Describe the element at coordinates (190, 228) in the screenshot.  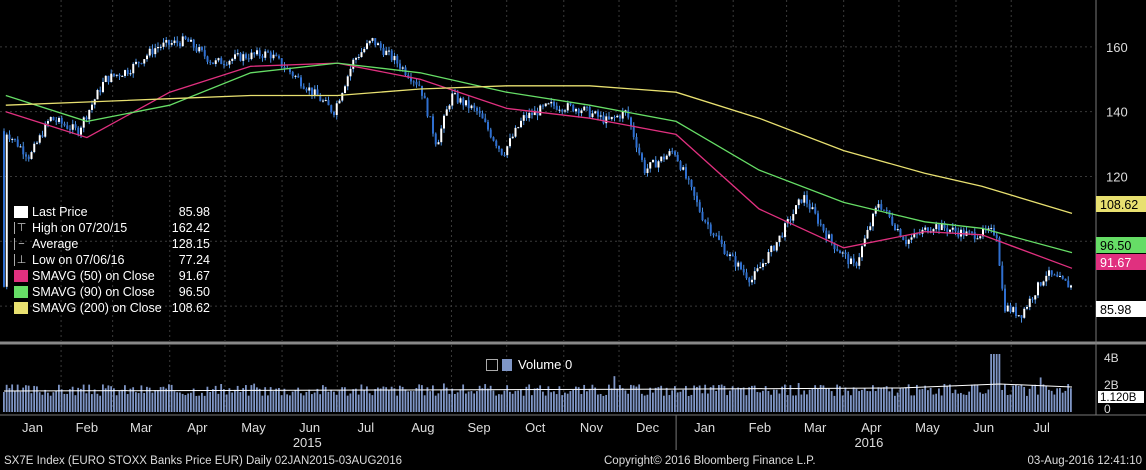
I see `legend-value: 162.42` at that location.